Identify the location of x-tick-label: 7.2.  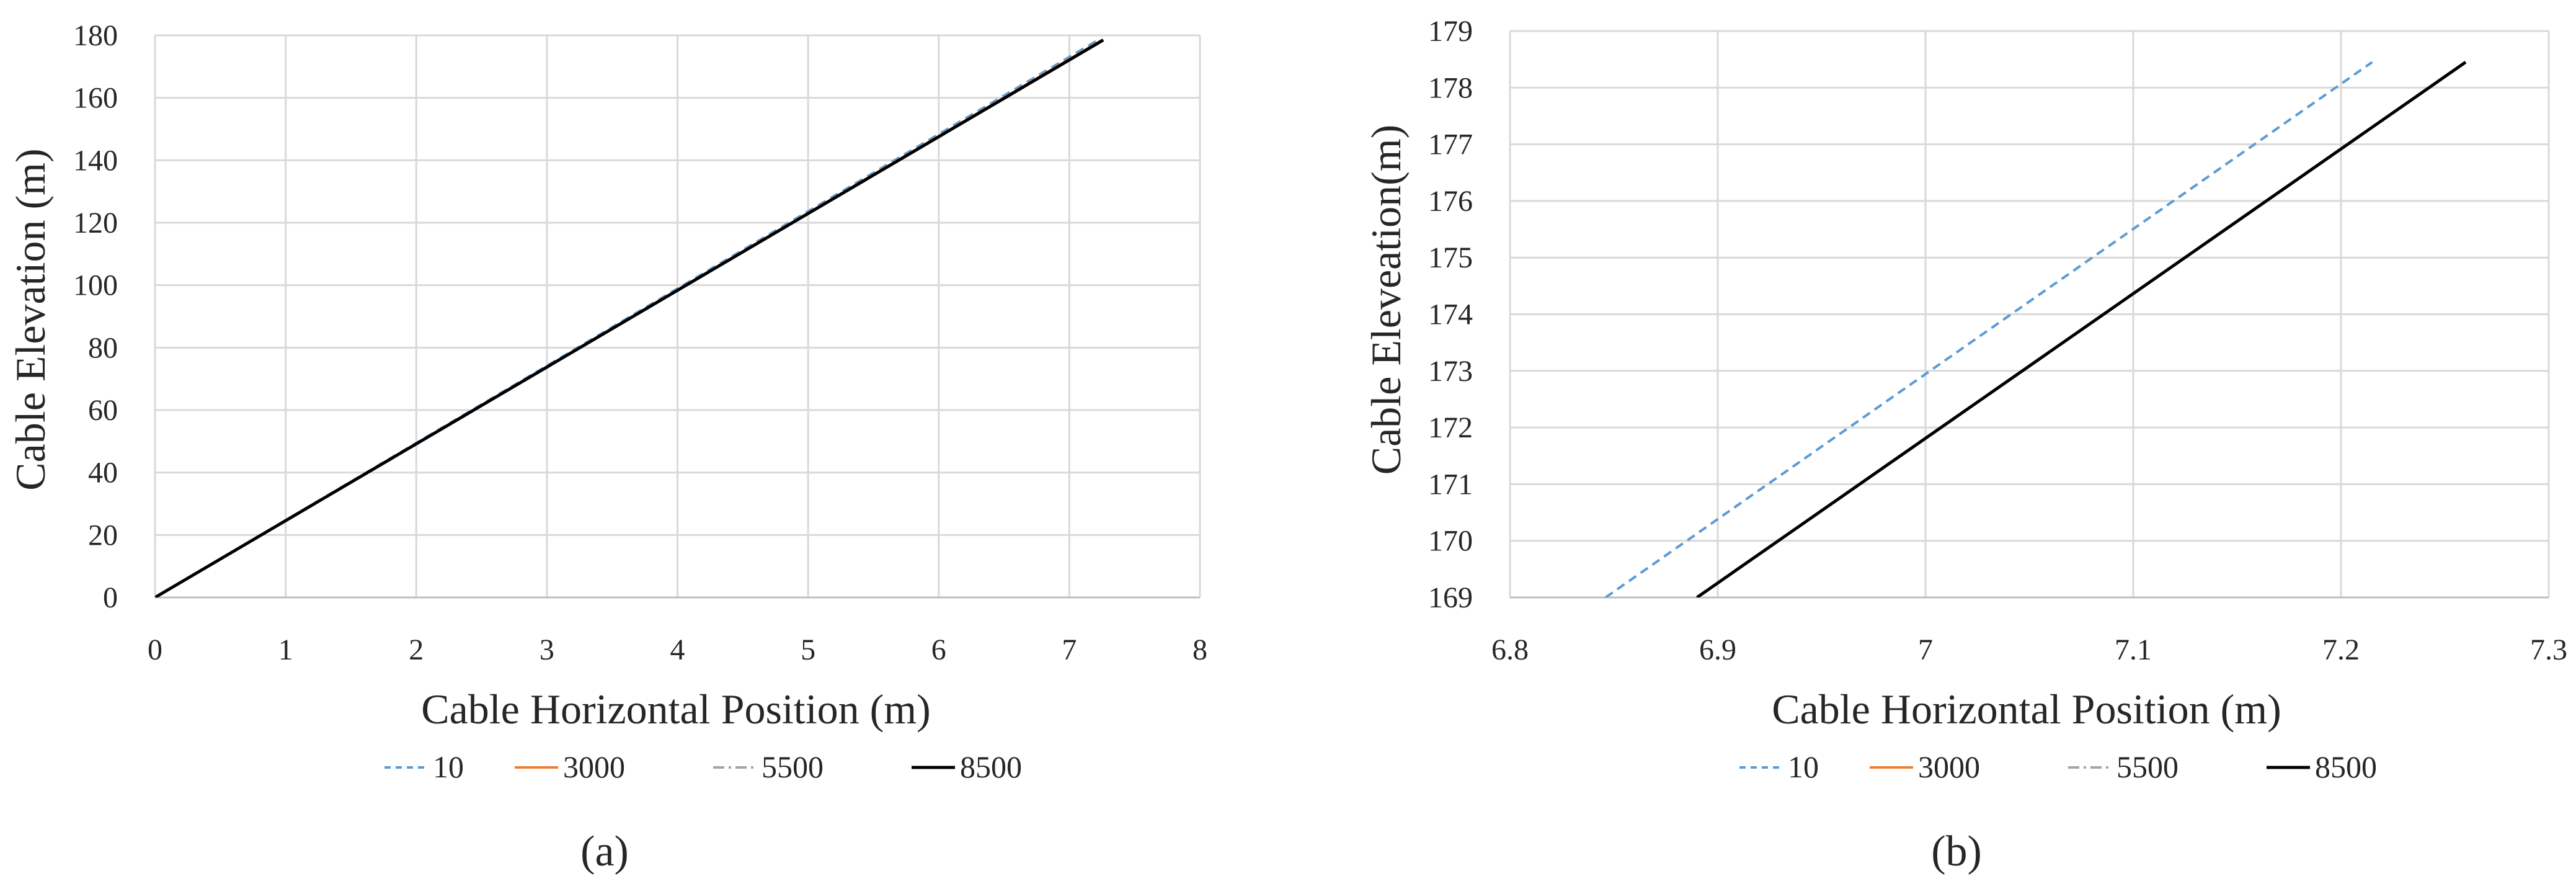
(2341, 649).